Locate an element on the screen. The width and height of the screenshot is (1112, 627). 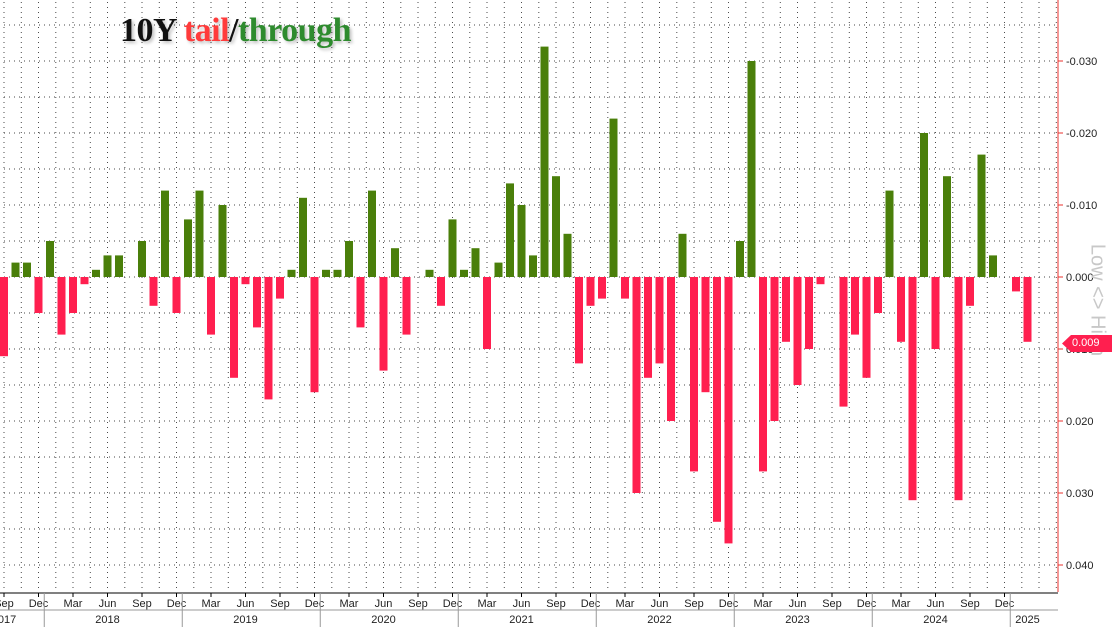
x-year-label: 2023 is located at coordinates (797, 620).